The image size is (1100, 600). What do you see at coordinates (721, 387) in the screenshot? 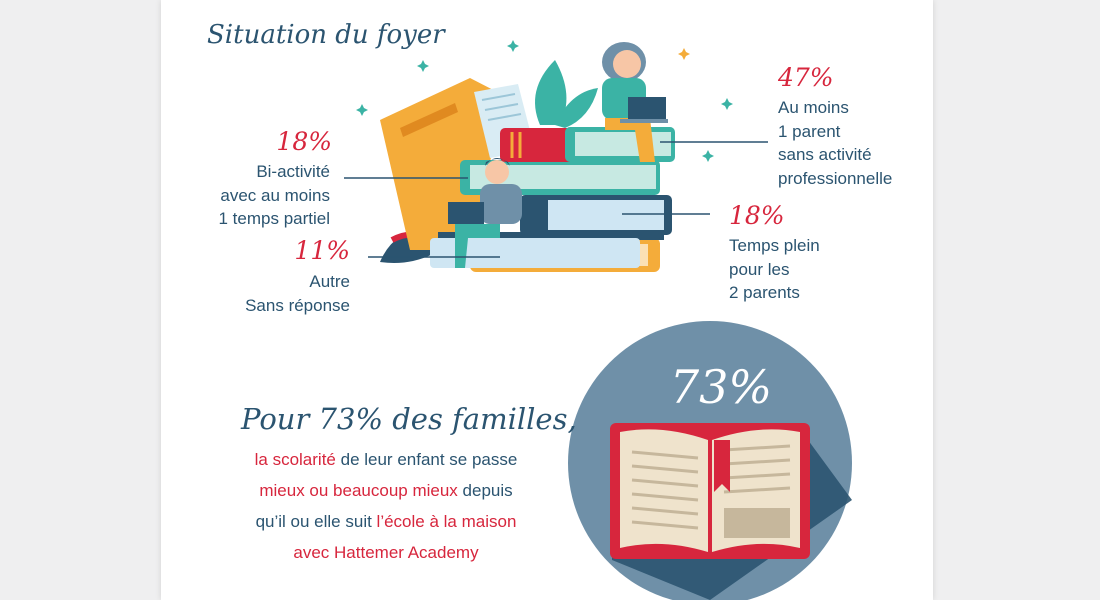
I see `big-percent: 73%` at bounding box center [721, 387].